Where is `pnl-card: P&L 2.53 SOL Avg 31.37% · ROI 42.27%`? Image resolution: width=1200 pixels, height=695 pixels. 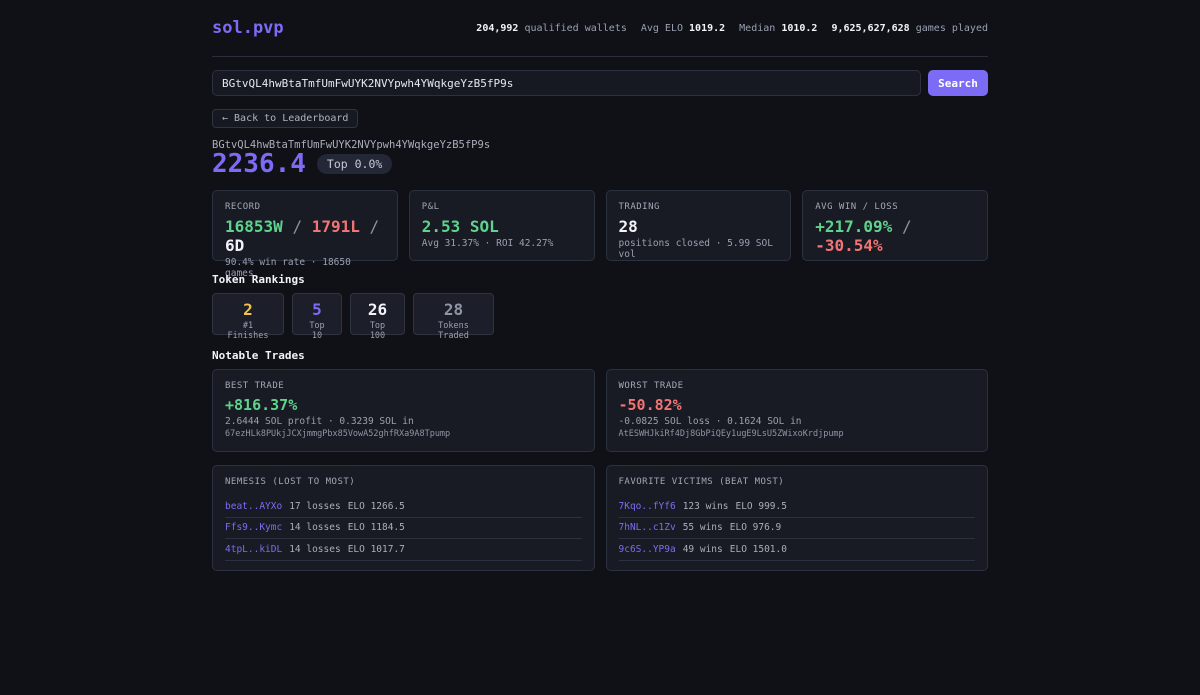
pnl-card: P&L 2.53 SOL Avg 31.37% · ROI 42.27% is located at coordinates (501, 225).